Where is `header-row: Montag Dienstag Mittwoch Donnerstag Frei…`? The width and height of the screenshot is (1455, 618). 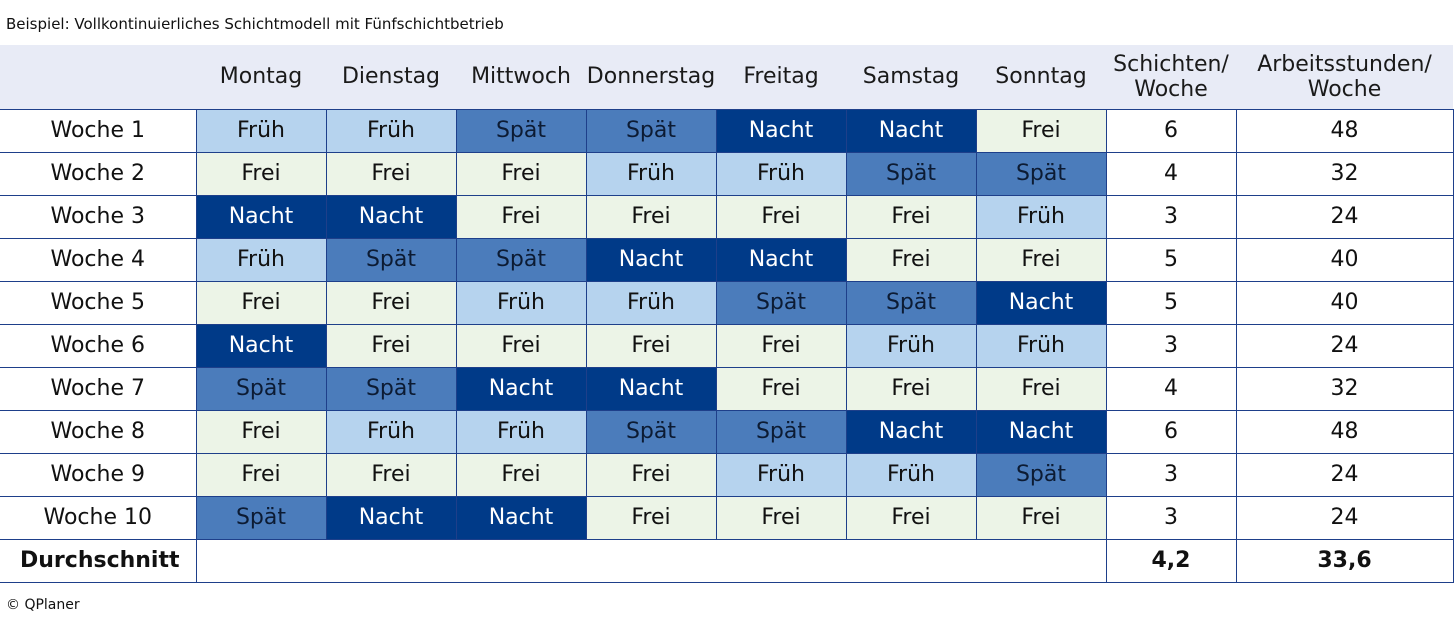
header-row: Montag Dienstag Mittwoch Donnerstag Frei… is located at coordinates (726, 77).